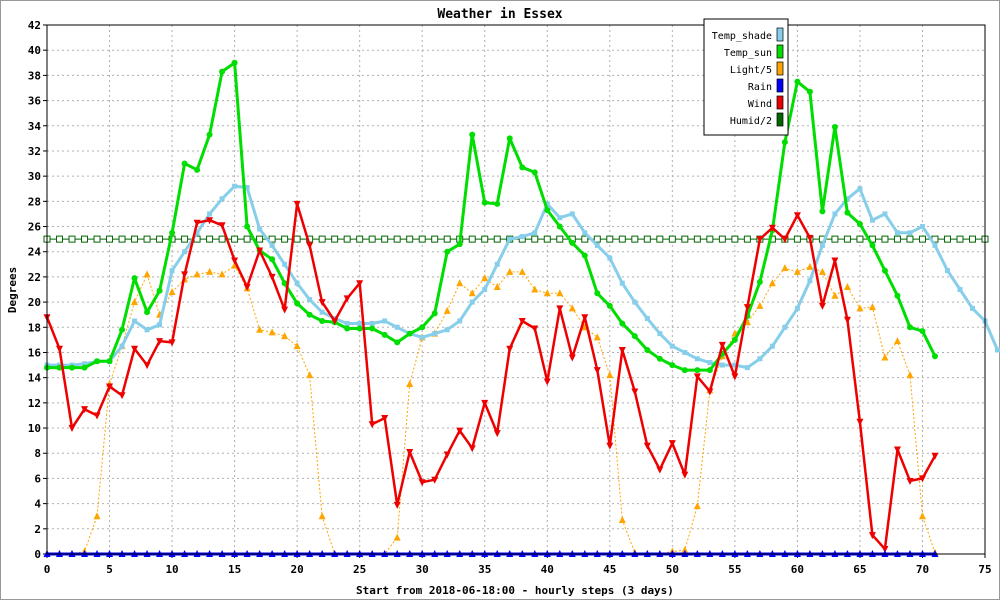 The height and width of the screenshot is (600, 1000). Describe the element at coordinates (984, 569) in the screenshot. I see `x-tick-label: 75` at that location.